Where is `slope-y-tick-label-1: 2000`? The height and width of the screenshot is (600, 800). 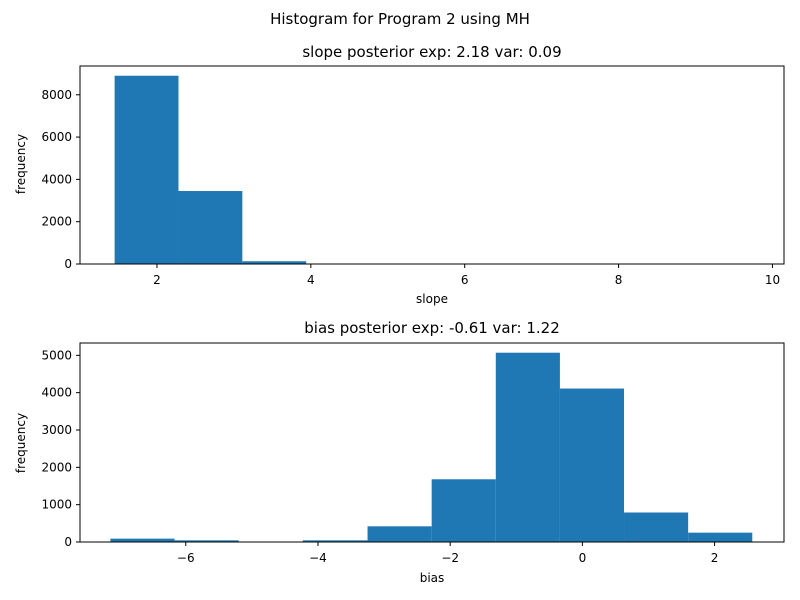
slope-y-tick-label-1: 2000 is located at coordinates (56, 222).